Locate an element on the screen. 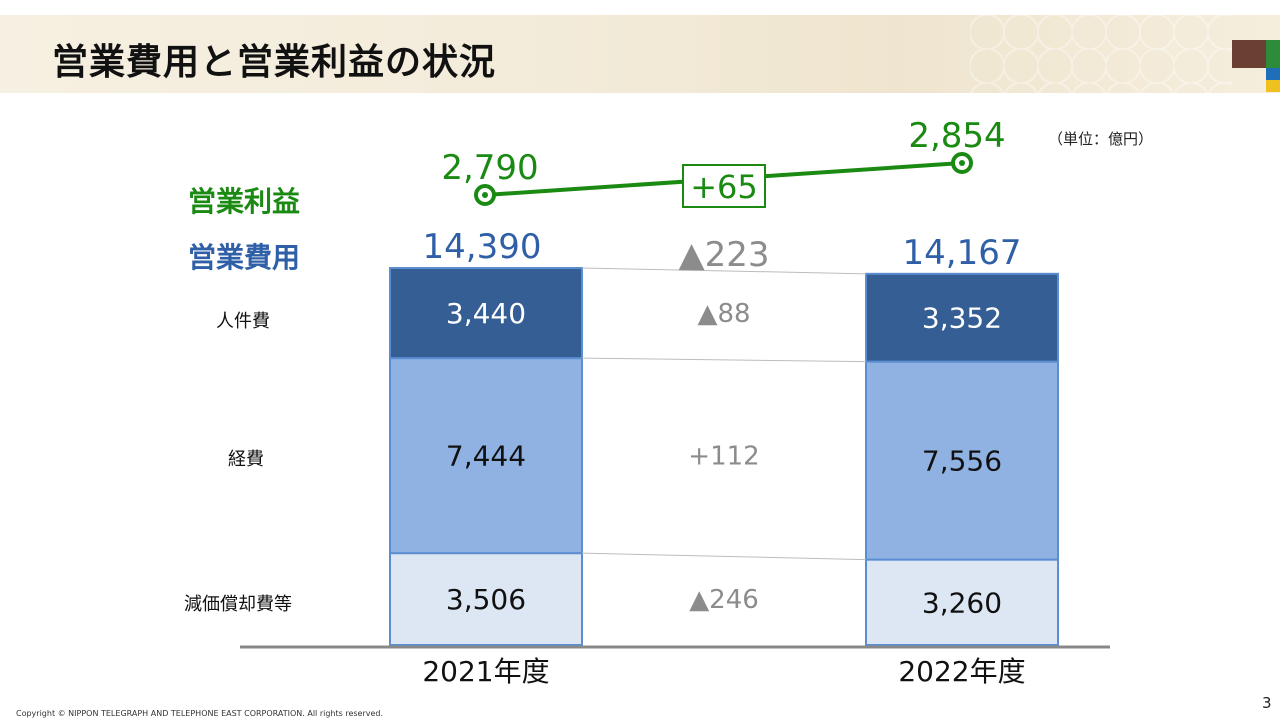  expense-series-label: 営業費用 is located at coordinates (244, 257).